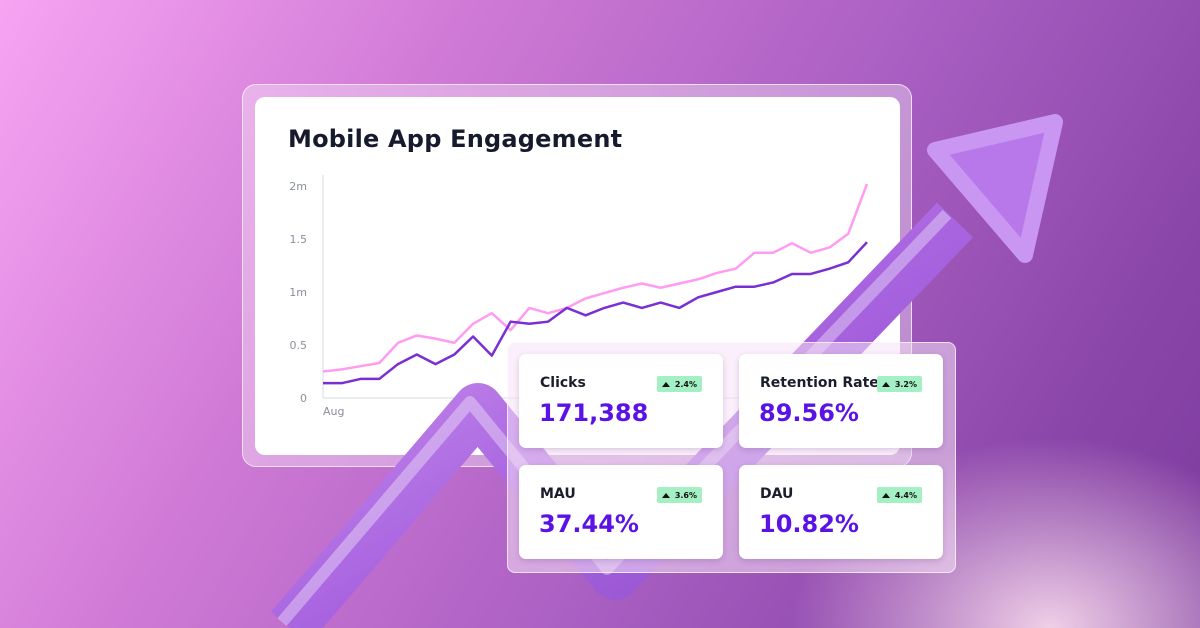 The image size is (1200, 628). What do you see at coordinates (455, 139) in the screenshot?
I see `chart-title: Mobile App Engagement` at bounding box center [455, 139].